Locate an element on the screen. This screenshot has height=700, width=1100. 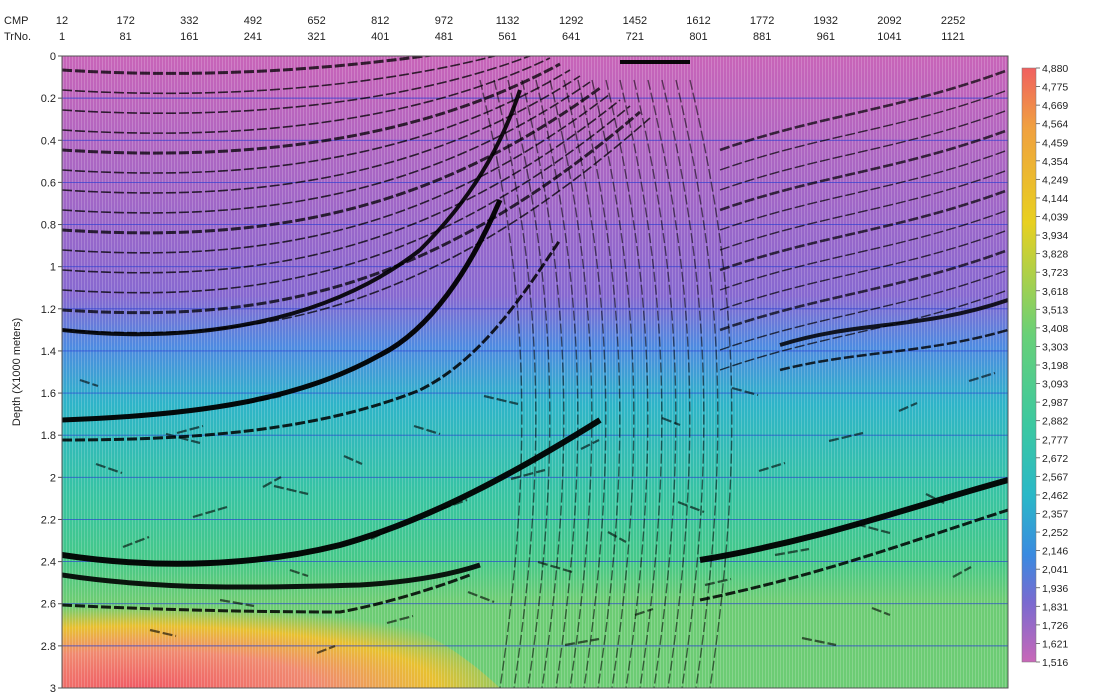
colorbar-label: 4,775 is located at coordinates (1055, 88).